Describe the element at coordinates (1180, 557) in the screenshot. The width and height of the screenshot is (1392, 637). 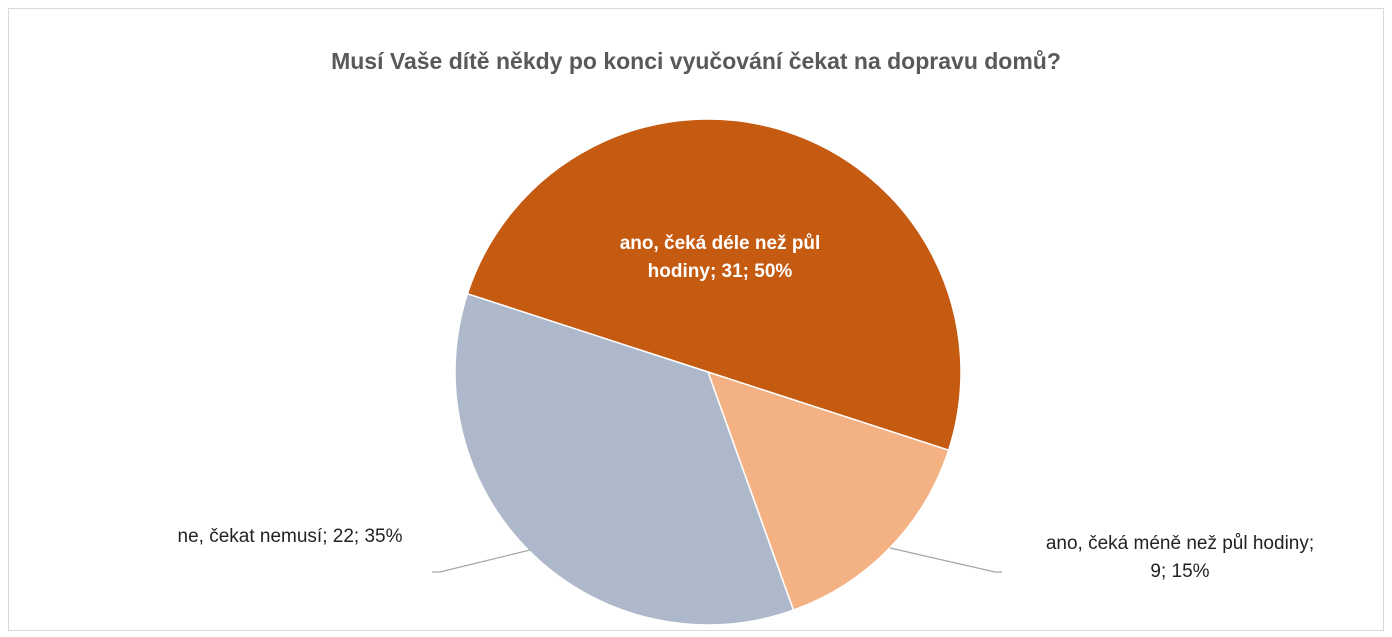
I see `data-label: ano, čeká méně než půl hodiny; 9; 15%` at that location.